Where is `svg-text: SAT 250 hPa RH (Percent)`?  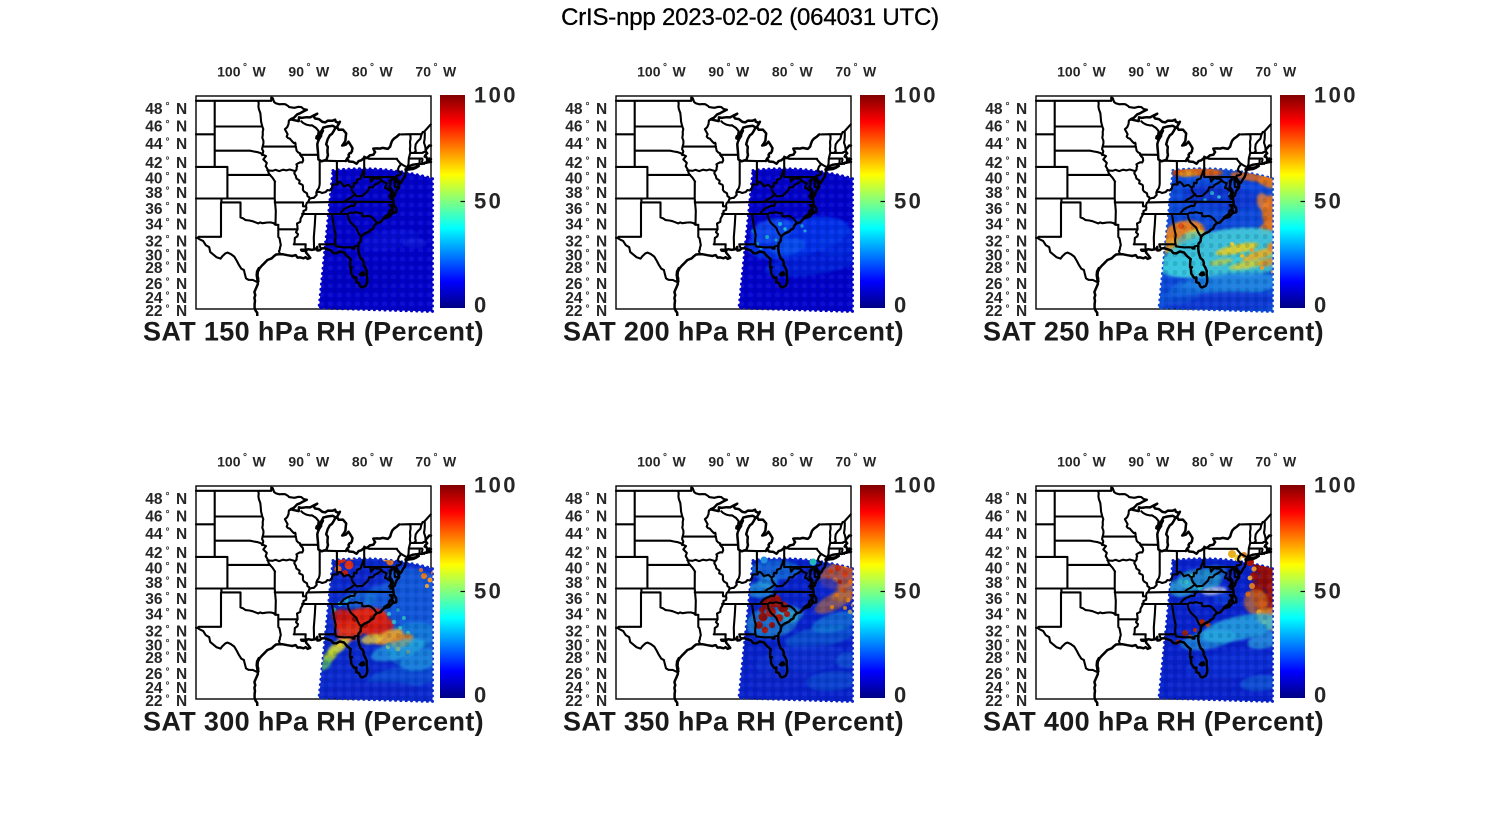 svg-text: SAT 250 hPa RH (Percent) is located at coordinates (1153, 332).